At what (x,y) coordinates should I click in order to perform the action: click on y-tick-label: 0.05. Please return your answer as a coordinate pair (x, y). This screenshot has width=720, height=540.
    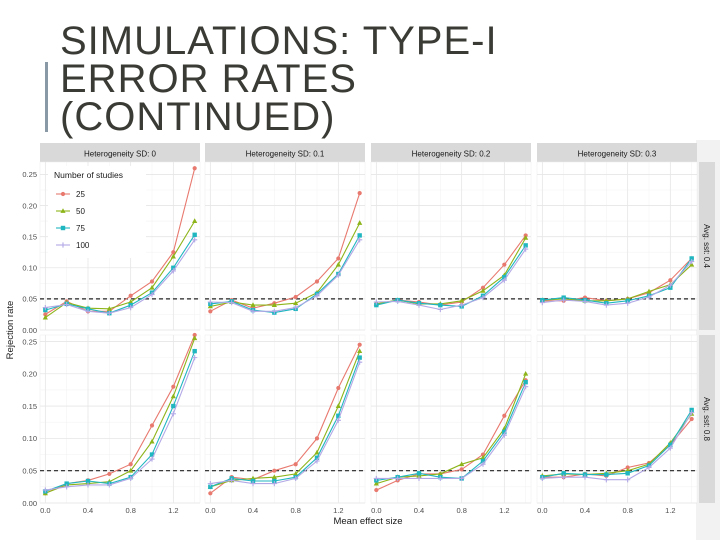
    Looking at the image, I should click on (29, 470).